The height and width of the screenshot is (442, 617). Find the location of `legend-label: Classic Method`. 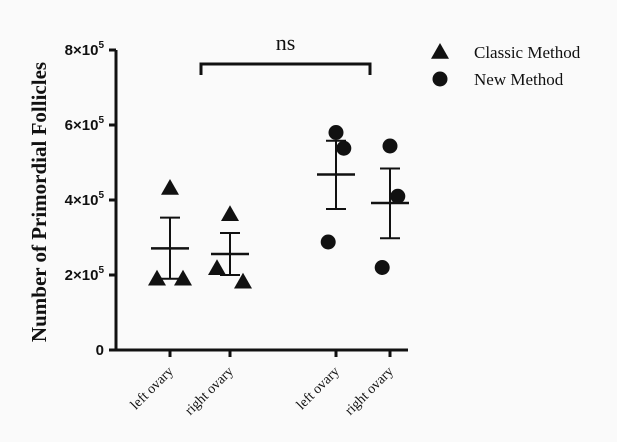

legend-label: Classic Method is located at coordinates (527, 52).